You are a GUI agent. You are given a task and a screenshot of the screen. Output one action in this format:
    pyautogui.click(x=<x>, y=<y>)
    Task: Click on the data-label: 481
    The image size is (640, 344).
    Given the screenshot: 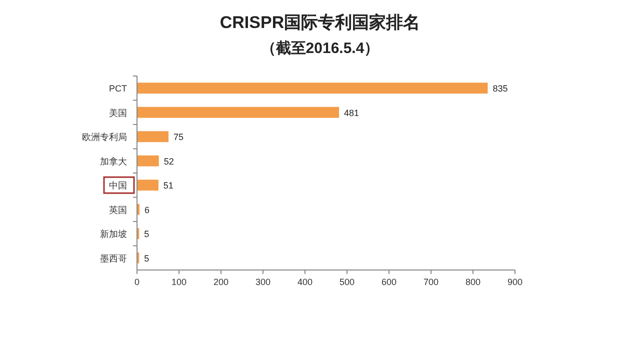 What is the action you would take?
    pyautogui.click(x=352, y=113)
    